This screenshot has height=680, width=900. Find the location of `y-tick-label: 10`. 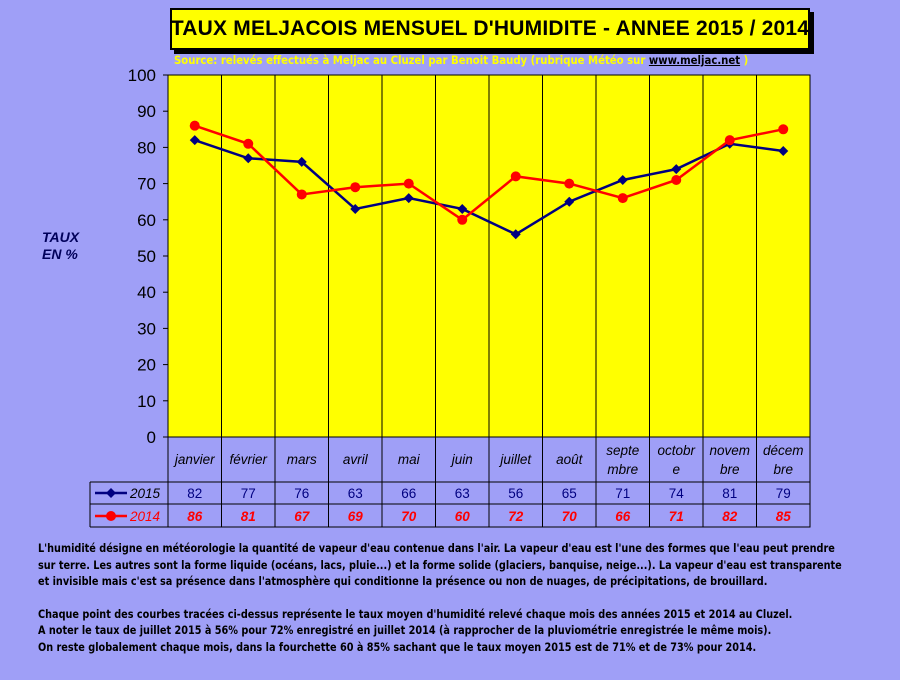

y-tick-label: 10 is located at coordinates (146, 401).